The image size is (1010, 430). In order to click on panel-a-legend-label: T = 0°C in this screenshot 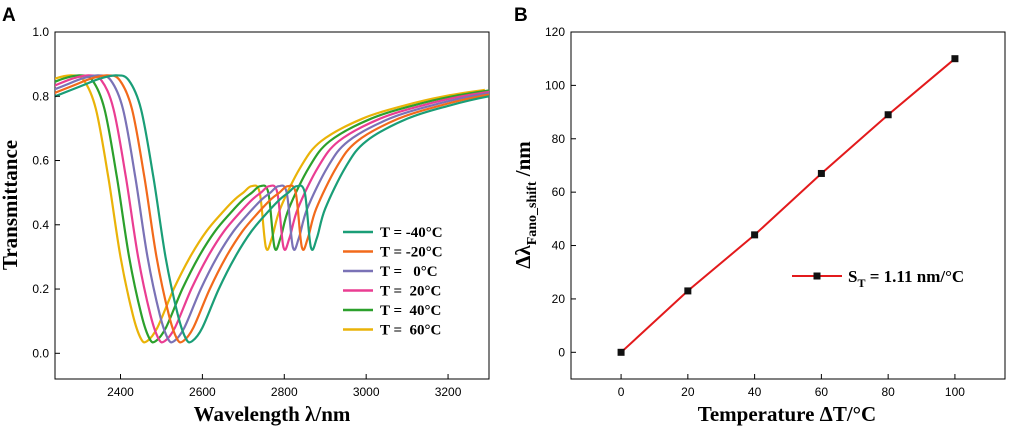, I will do `click(409, 272)`.